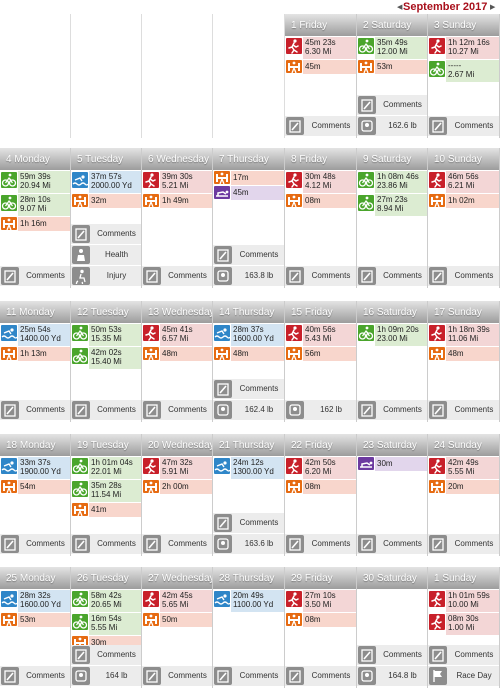  I want to click on day-header: 1 Sunday, so click(463, 578).